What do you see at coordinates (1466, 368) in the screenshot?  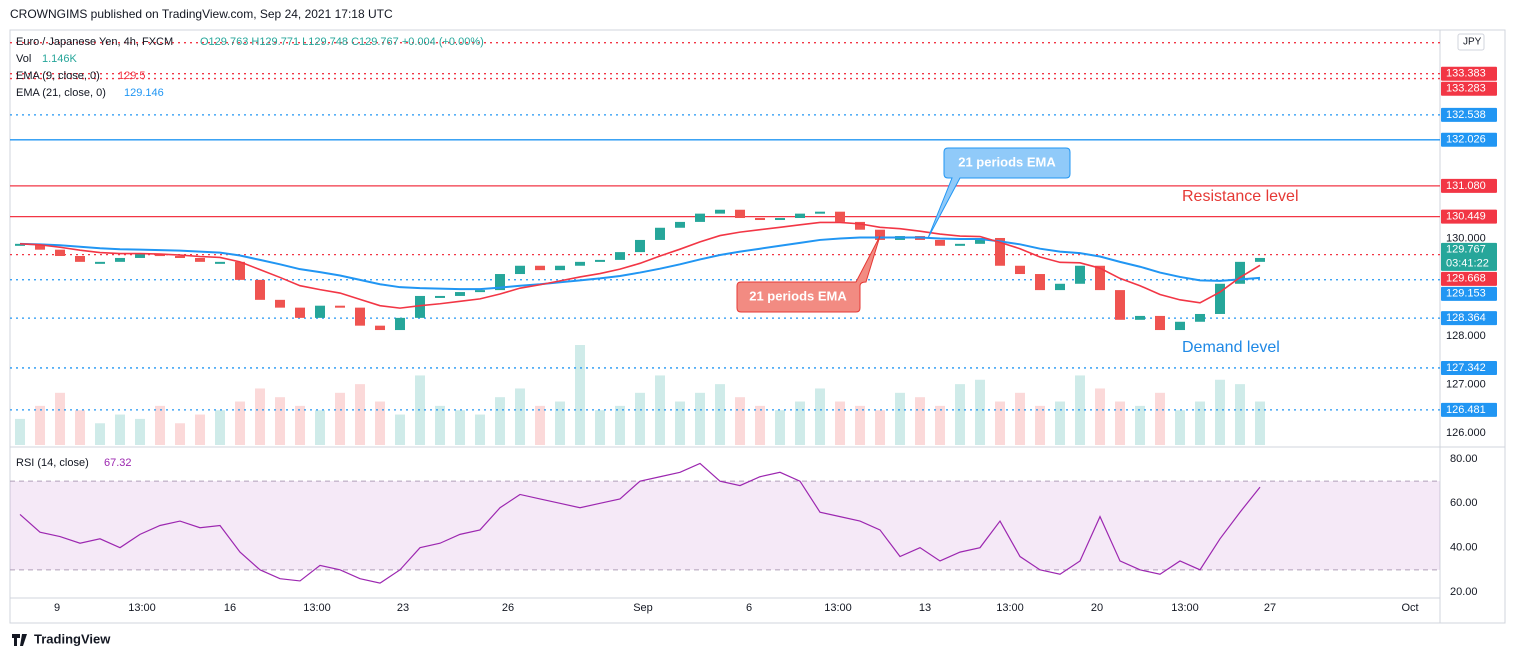 I see `level-label: 127.342` at bounding box center [1466, 368].